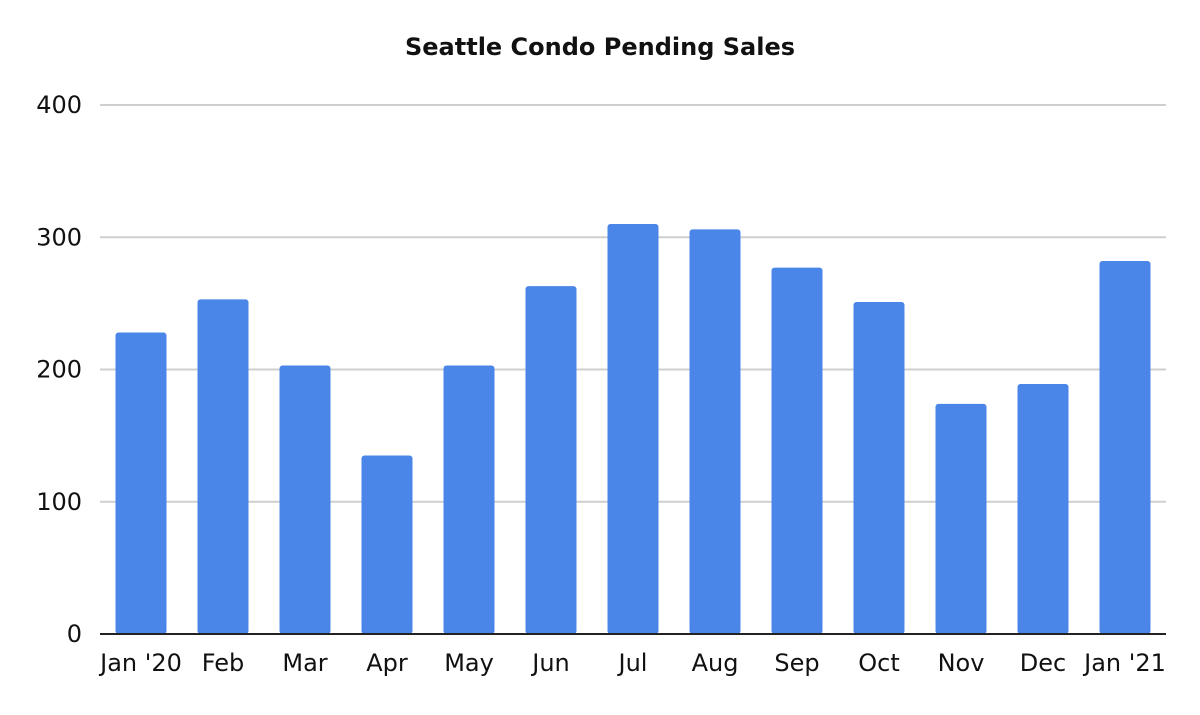 This screenshot has height=715, width=1200. I want to click on x-tick-label: Jan '20, so click(140, 663).